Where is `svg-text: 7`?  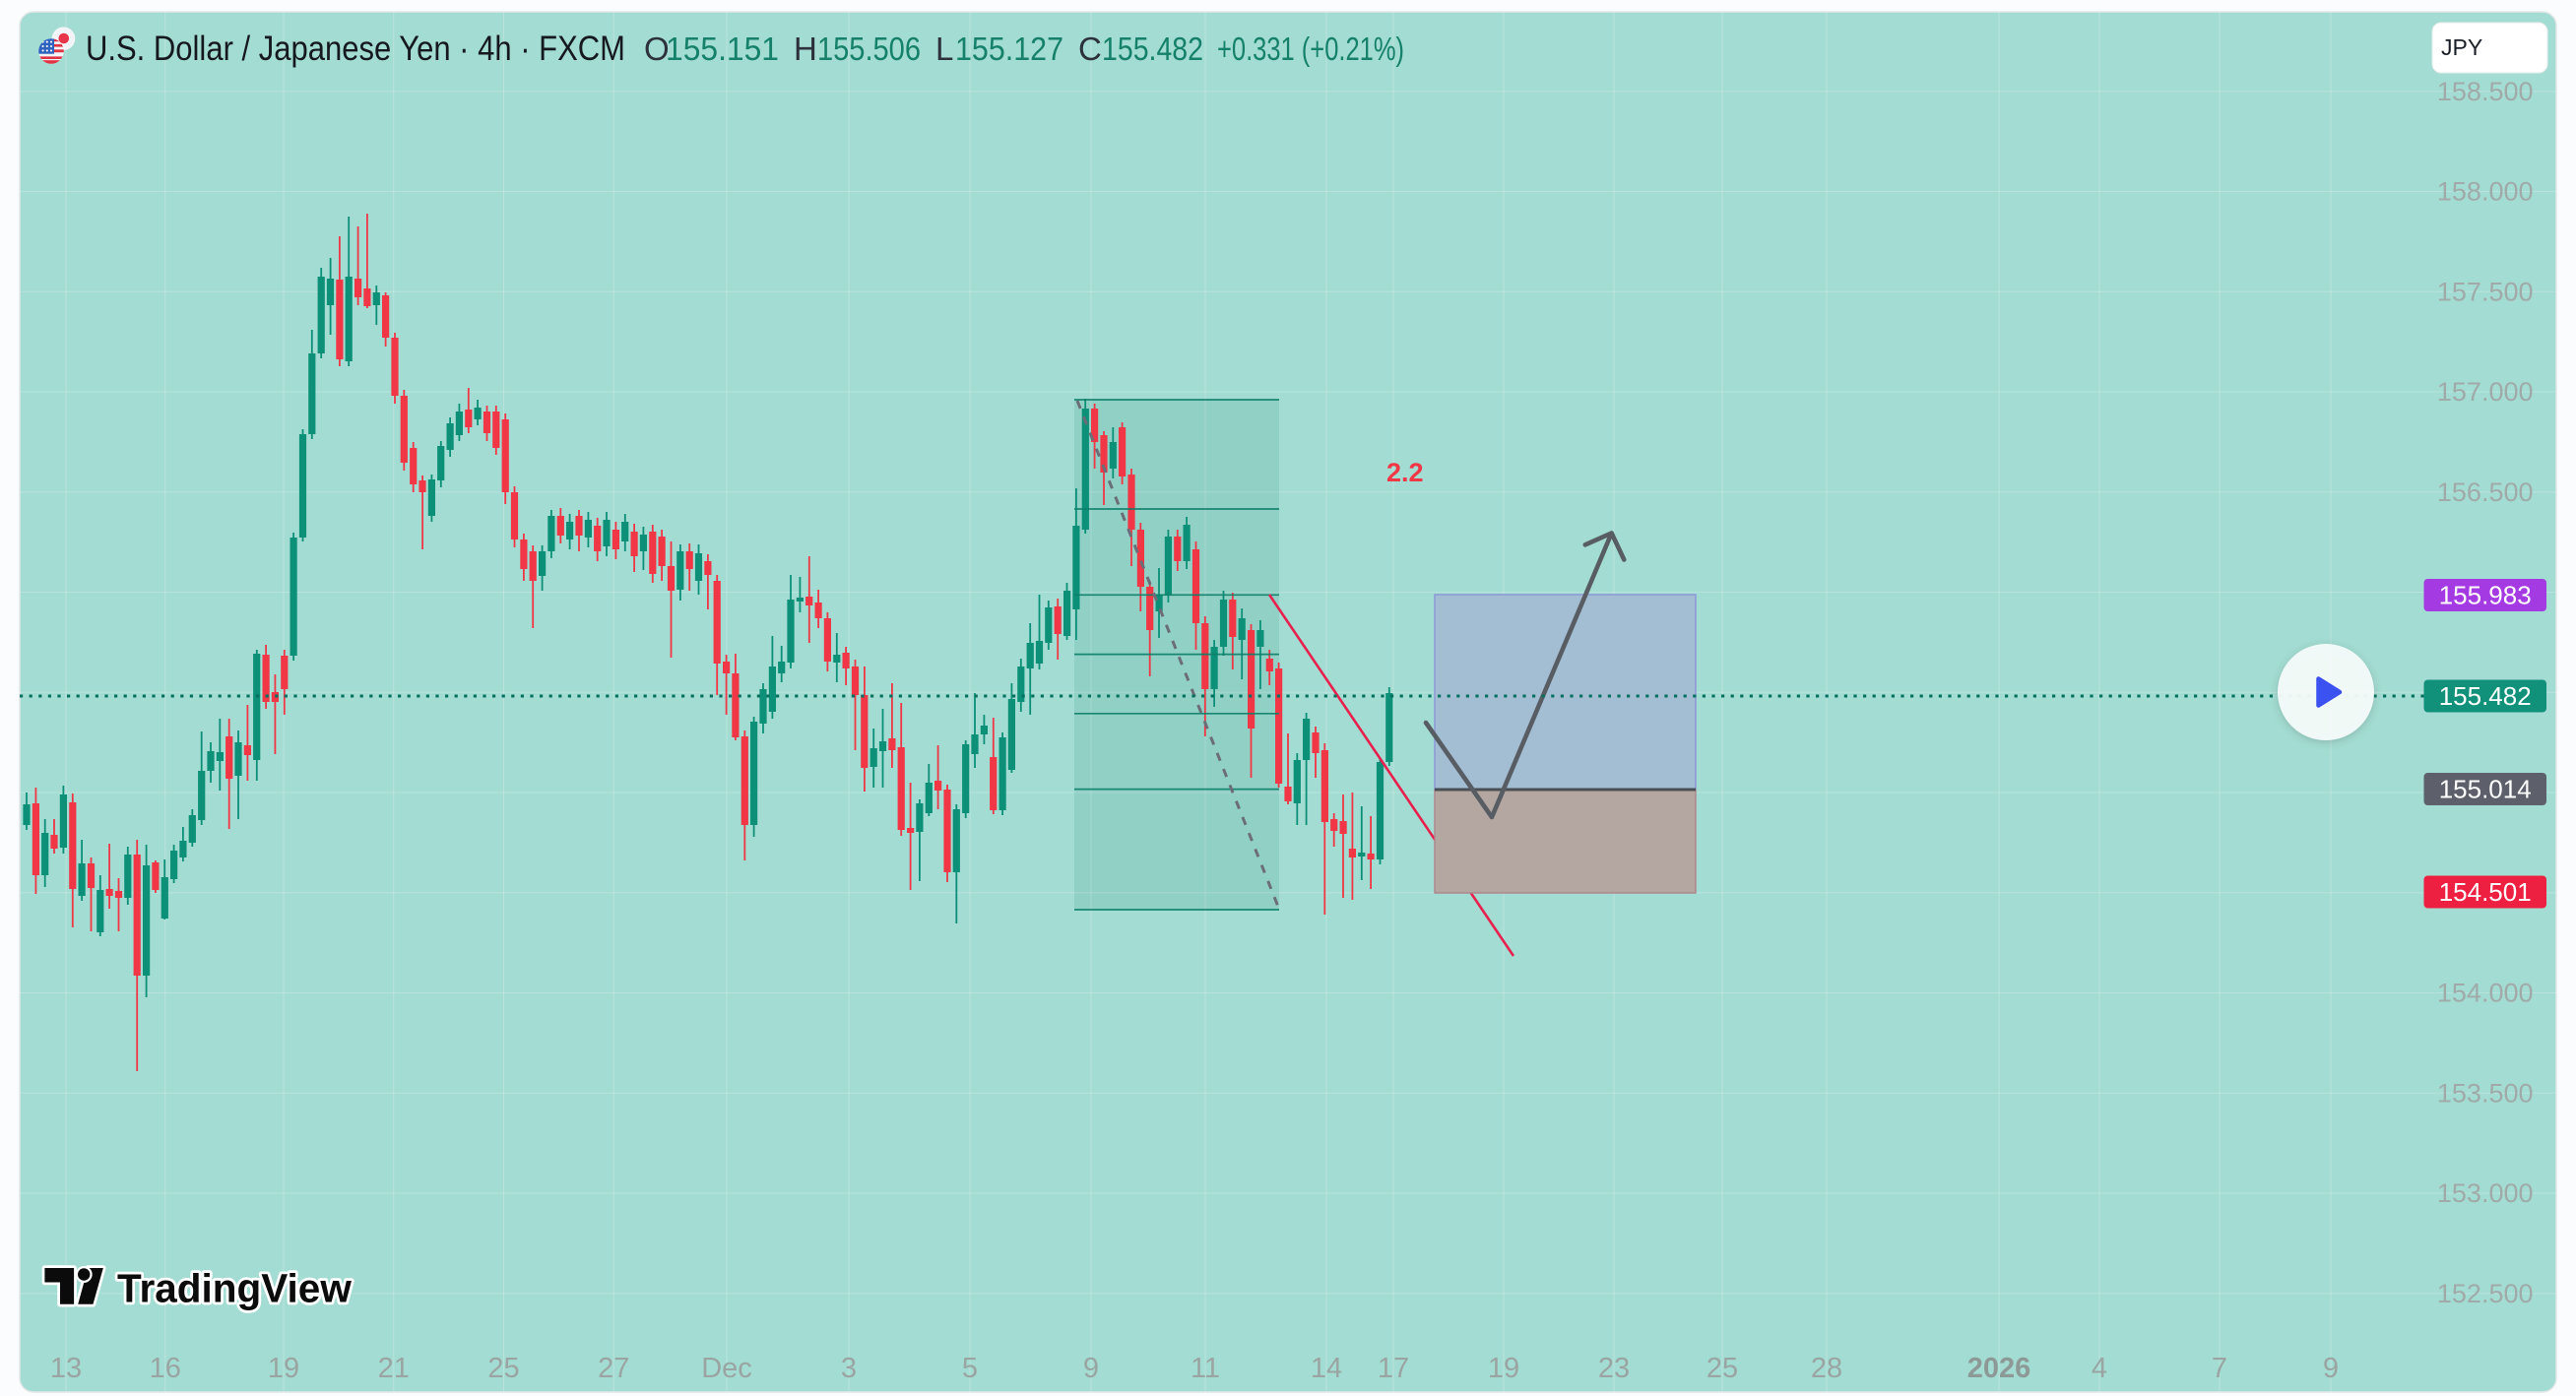
svg-text: 7 is located at coordinates (2219, 1368).